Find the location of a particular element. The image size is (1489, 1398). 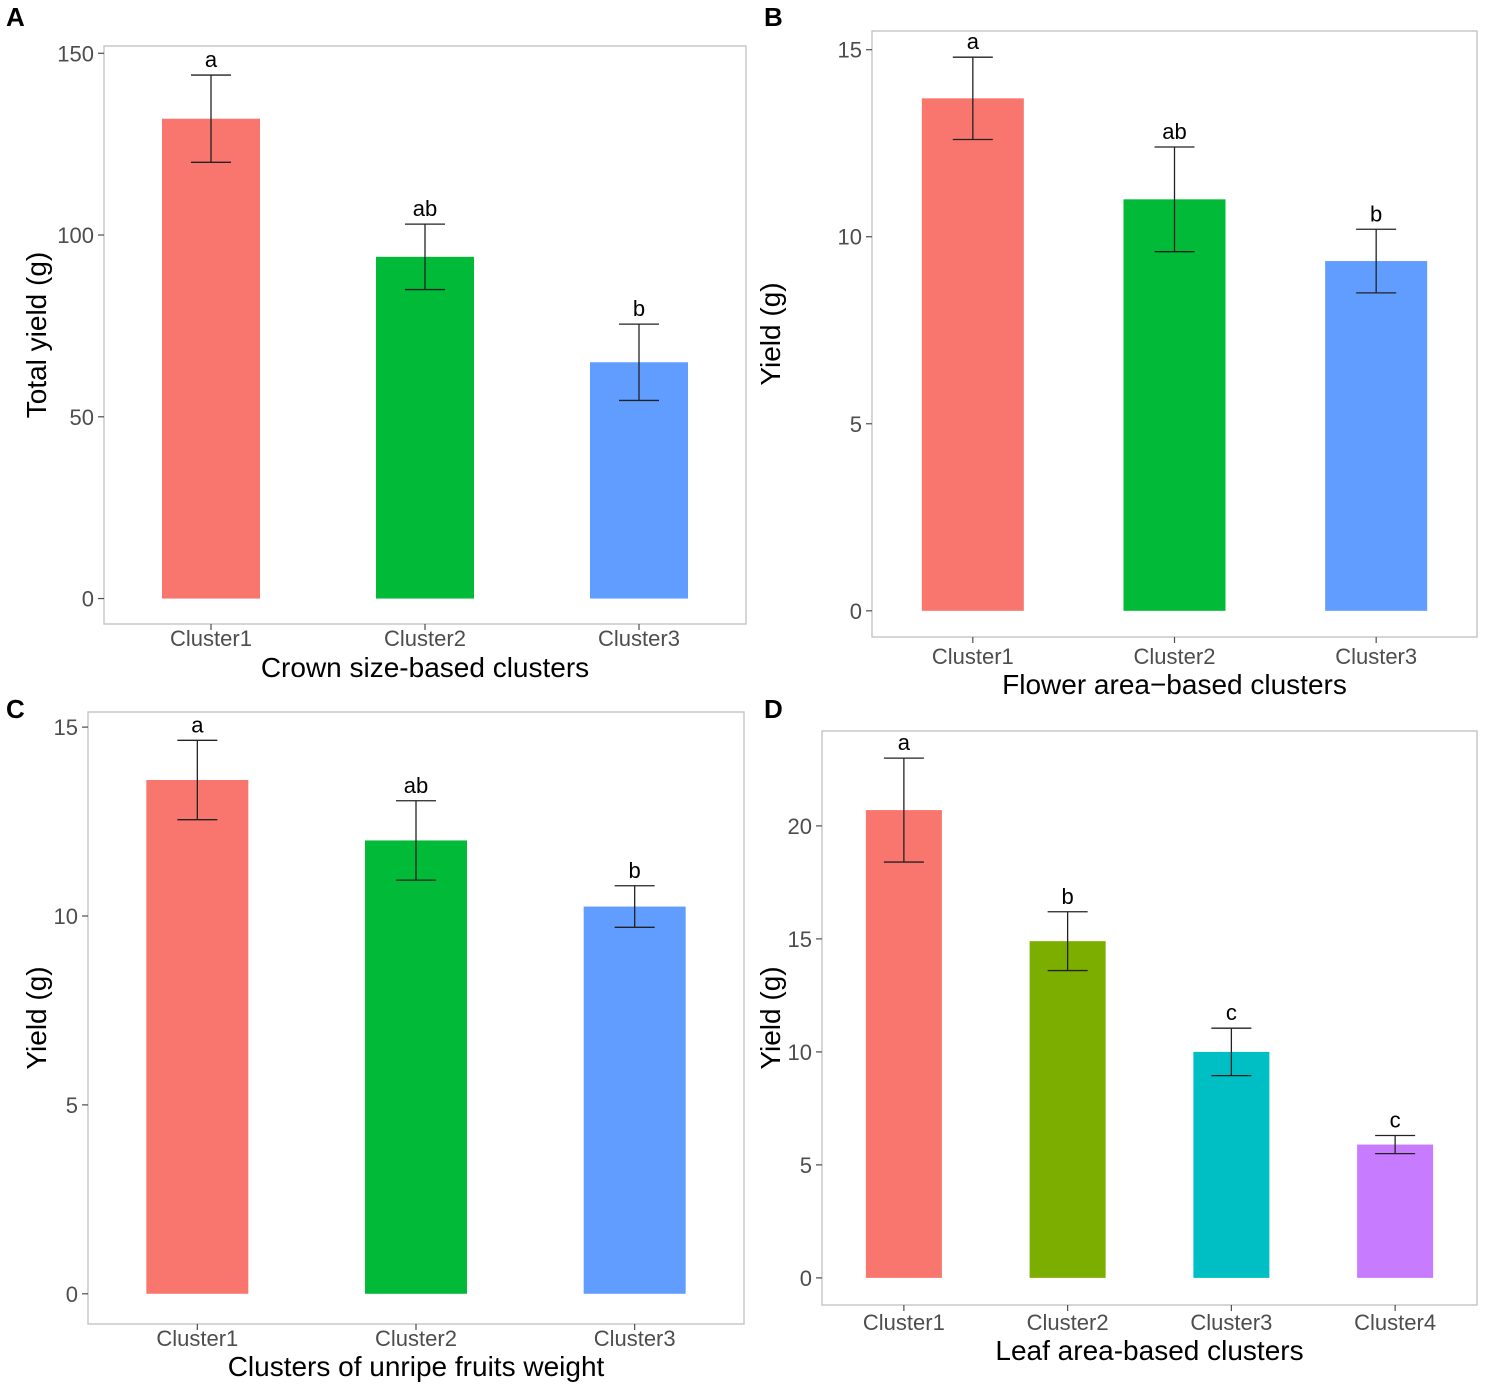

panel-d-significance-label: a is located at coordinates (904, 742).